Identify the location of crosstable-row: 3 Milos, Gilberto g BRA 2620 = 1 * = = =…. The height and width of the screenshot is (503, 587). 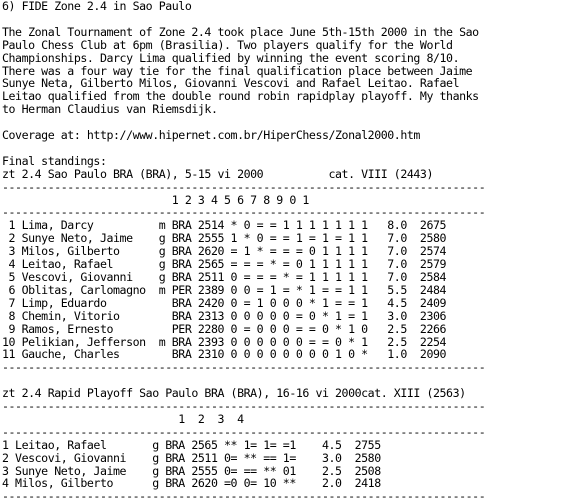
(224, 251).